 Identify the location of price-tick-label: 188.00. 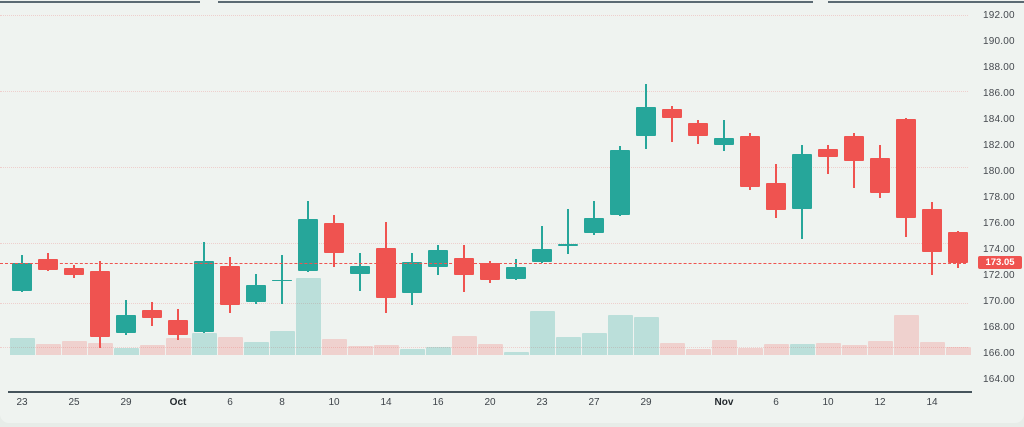
(999, 68).